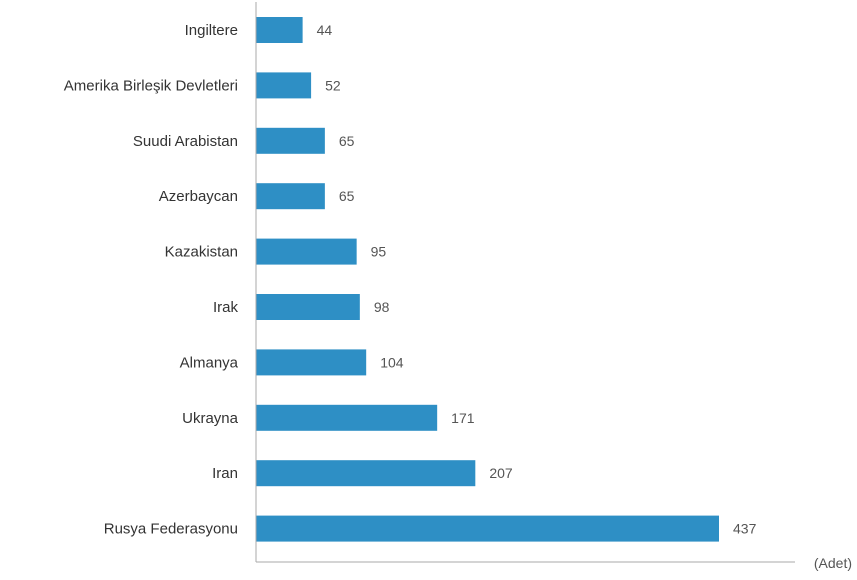 The height and width of the screenshot is (580, 857). Describe the element at coordinates (833, 563) in the screenshot. I see `unit-label: (Adet)` at that location.